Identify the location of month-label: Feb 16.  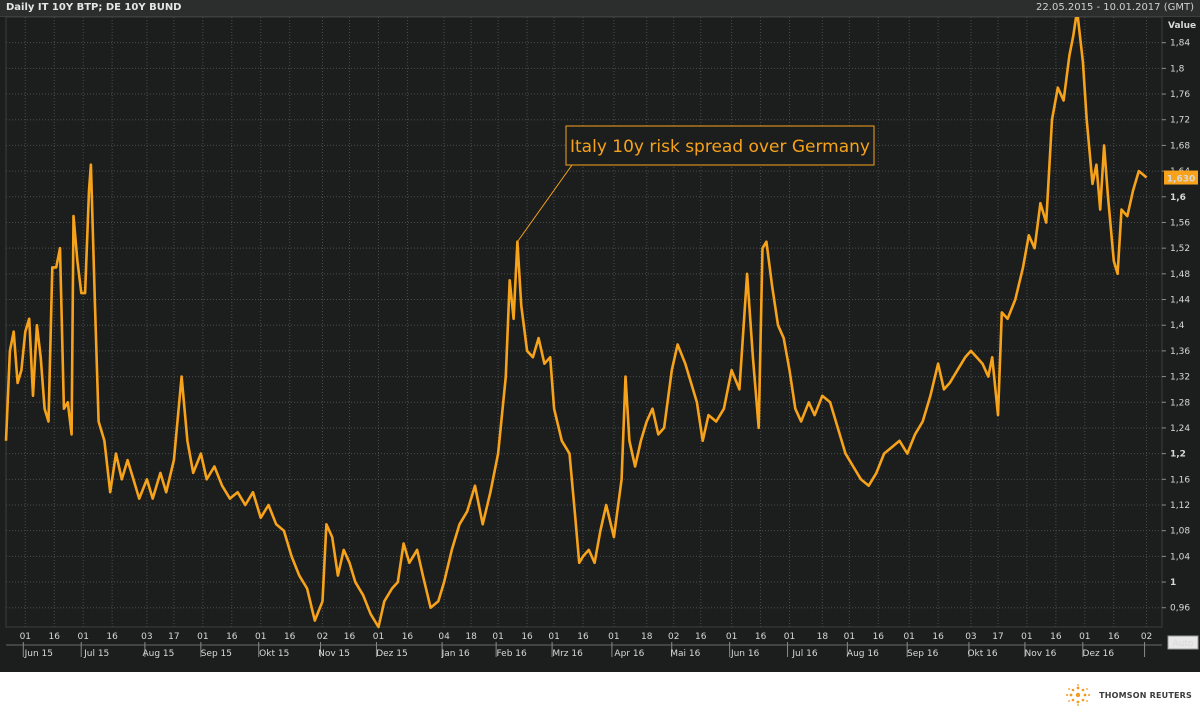
(512, 654).